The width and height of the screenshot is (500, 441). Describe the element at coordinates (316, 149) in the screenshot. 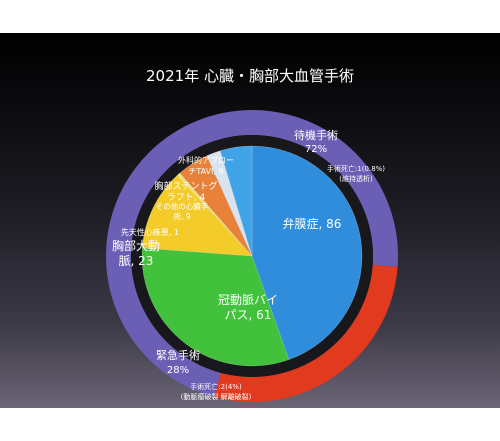

I see `outer-label-elective-value: 72%` at that location.